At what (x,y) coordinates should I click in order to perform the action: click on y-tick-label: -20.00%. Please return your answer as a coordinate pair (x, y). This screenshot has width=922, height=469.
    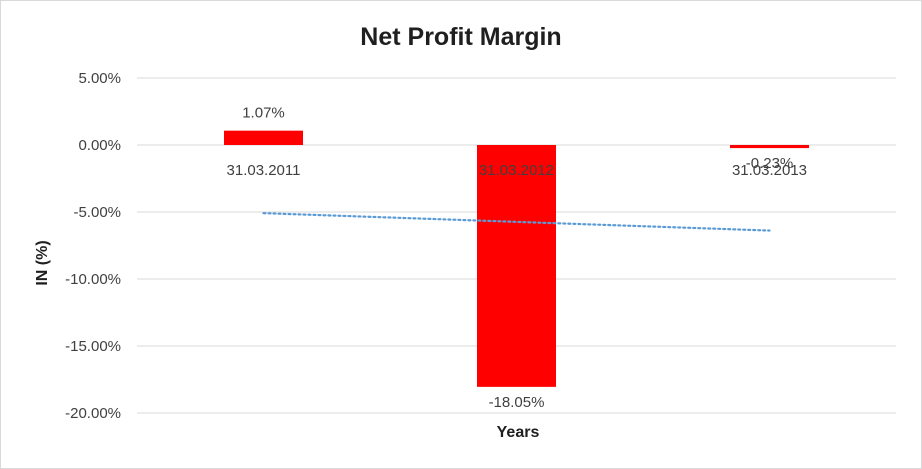
    Looking at the image, I should click on (93, 413).